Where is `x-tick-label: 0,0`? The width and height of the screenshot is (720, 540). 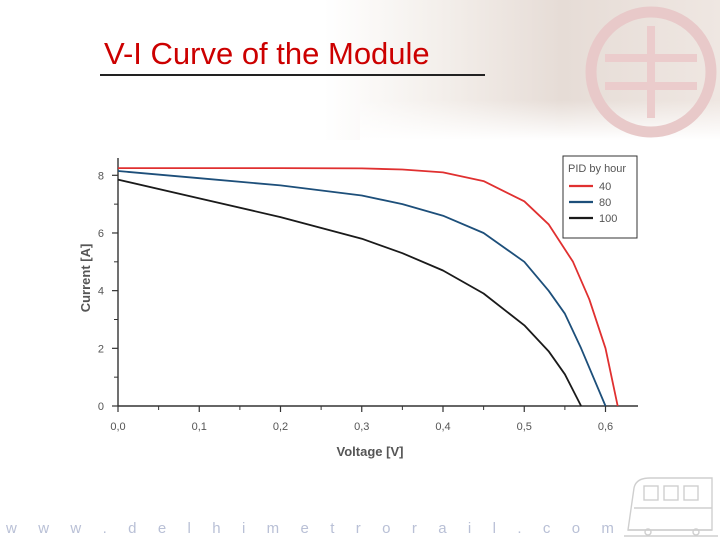 x-tick-label: 0,0 is located at coordinates (117, 427).